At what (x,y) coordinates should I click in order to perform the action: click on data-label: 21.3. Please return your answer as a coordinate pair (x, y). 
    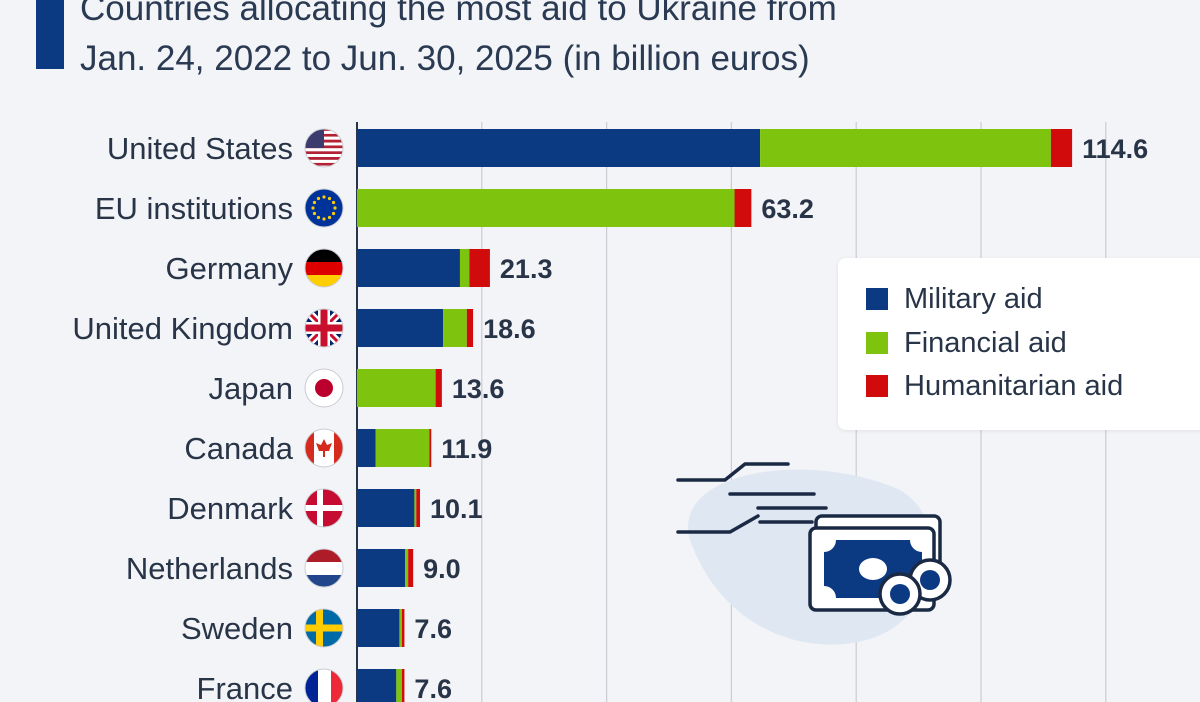
    Looking at the image, I should click on (526, 269).